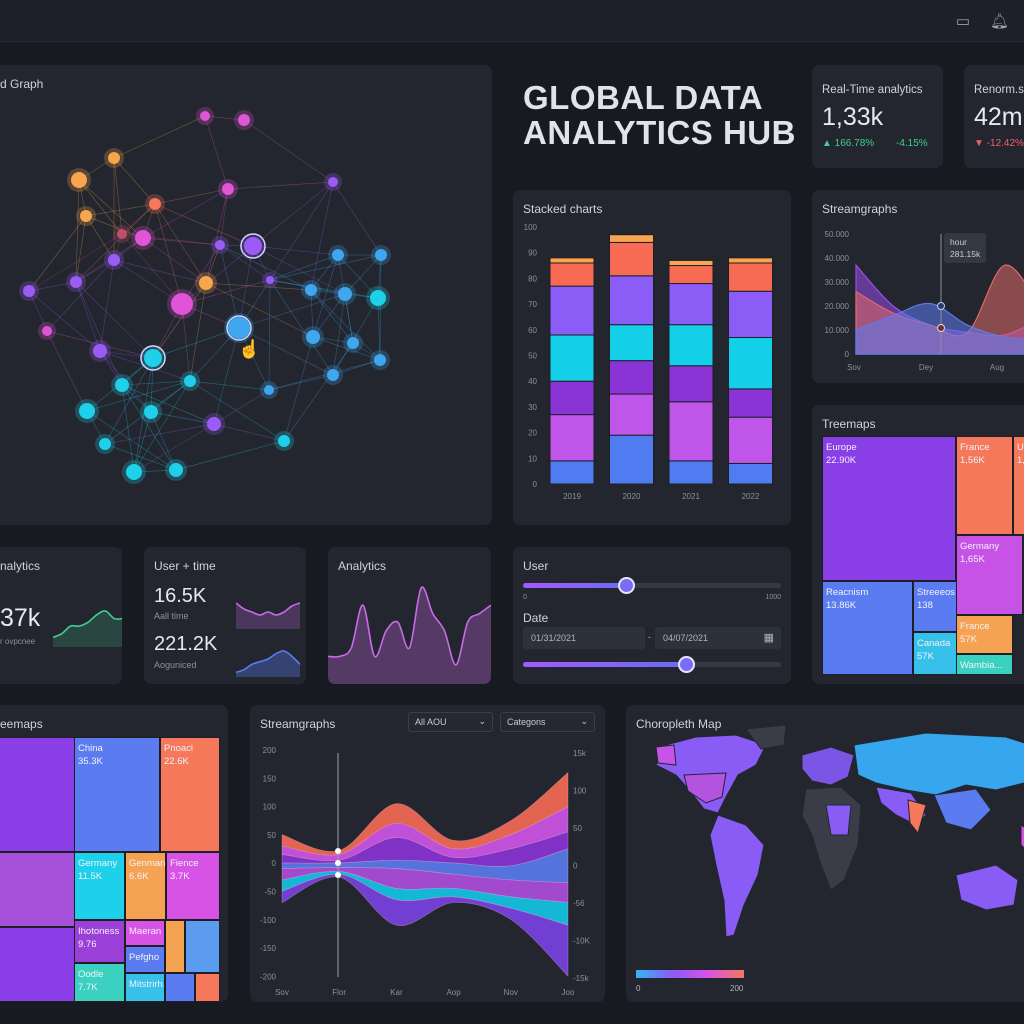 This screenshot has width=1024, height=1024. I want to click on treemap-cell: U 1,, so click(1018, 485).